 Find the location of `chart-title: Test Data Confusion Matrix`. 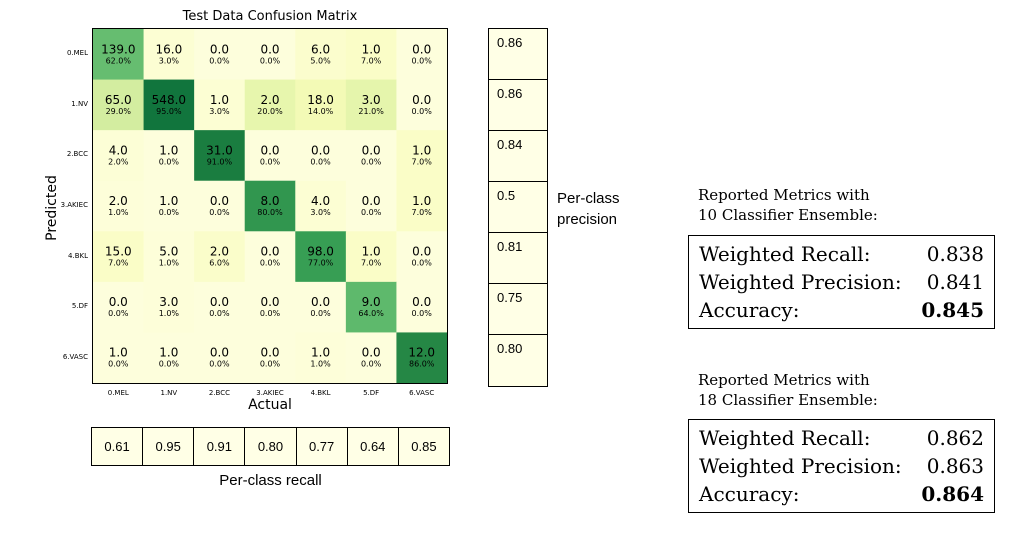

chart-title: Test Data Confusion Matrix is located at coordinates (270, 16).